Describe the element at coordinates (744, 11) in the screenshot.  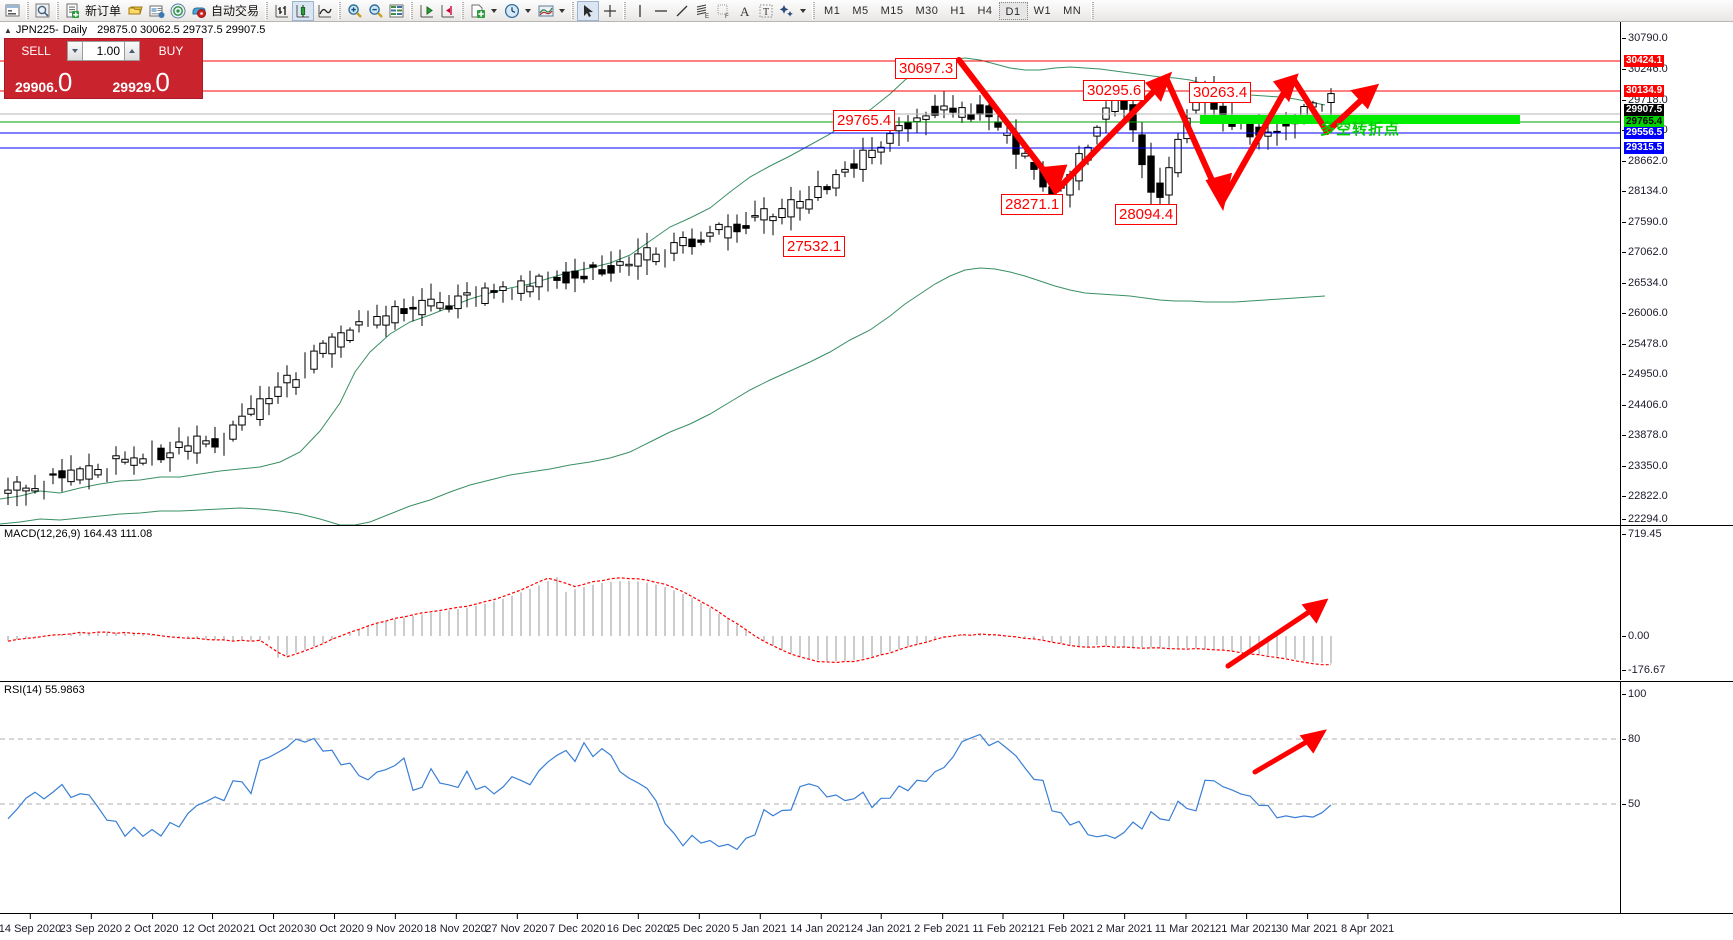
I see `text-icon: A` at that location.